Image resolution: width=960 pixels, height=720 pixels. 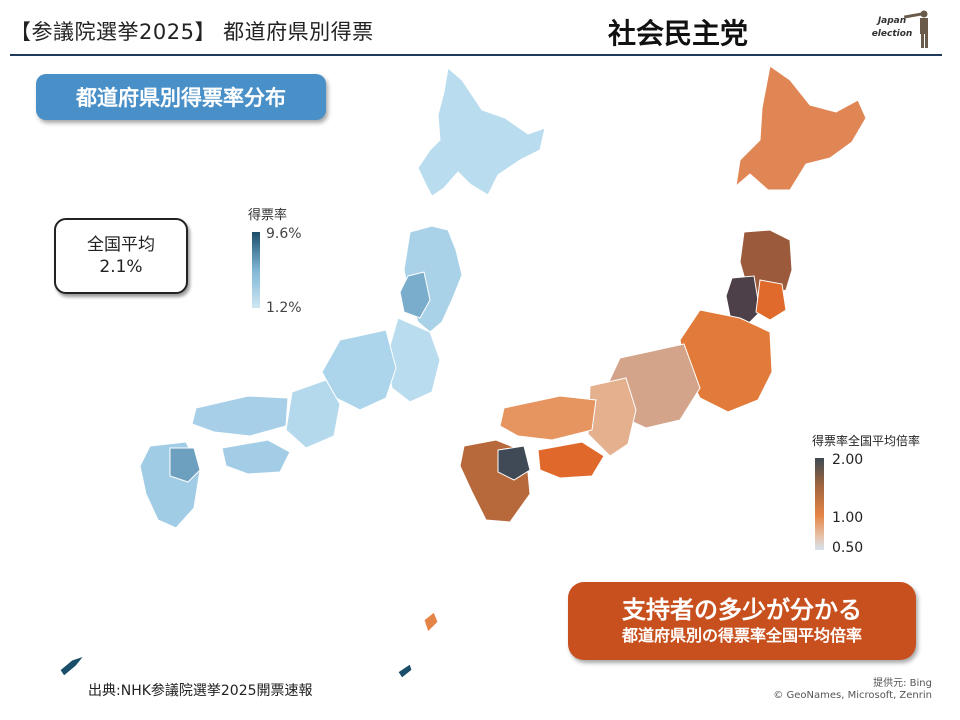 I want to click on vote-share-legend-bar, so click(x=256, y=270).